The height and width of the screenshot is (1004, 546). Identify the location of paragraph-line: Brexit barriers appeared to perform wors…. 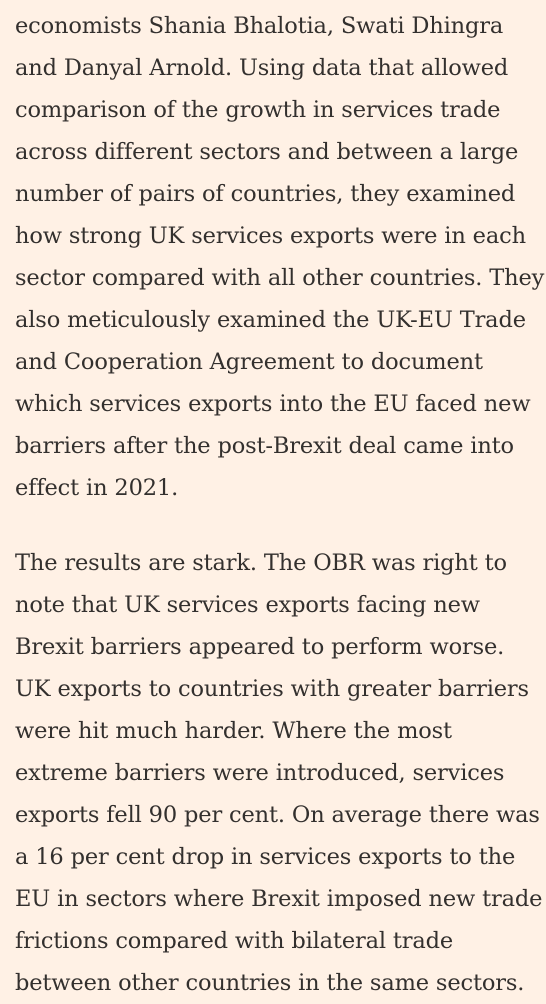
(260, 647).